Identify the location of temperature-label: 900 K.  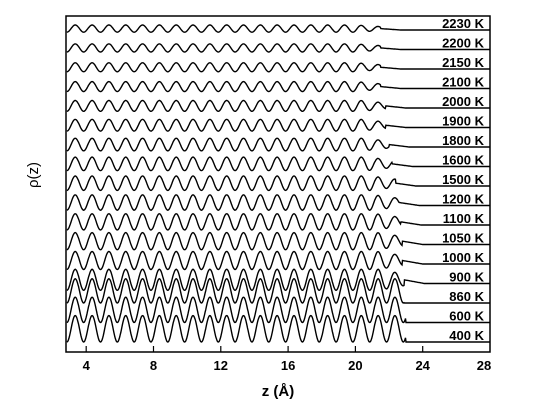
(466, 277).